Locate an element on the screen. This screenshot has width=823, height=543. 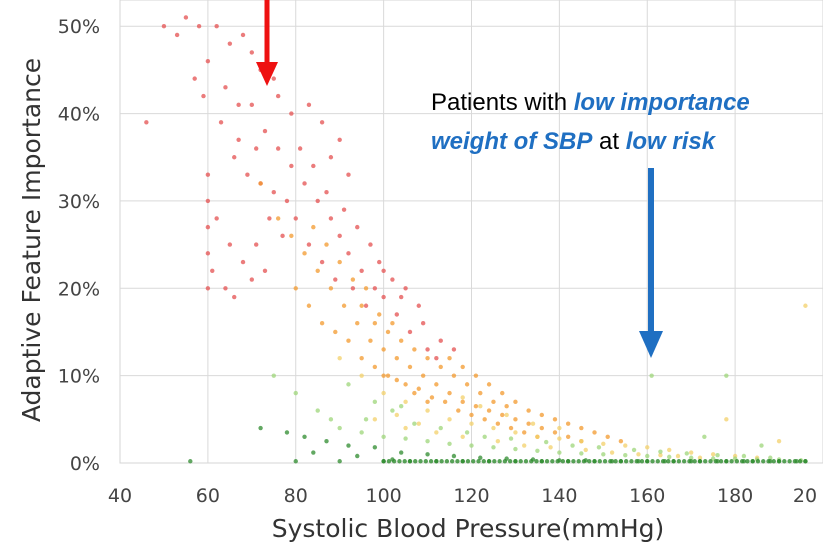
x-tick-label: 180 is located at coordinates (735, 496).